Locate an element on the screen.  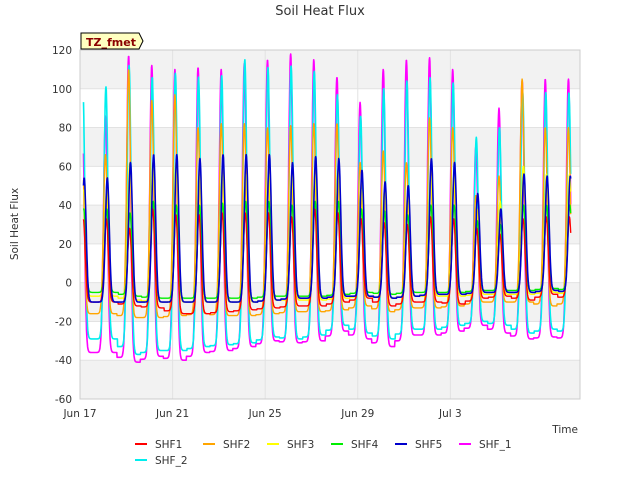
x-tick-label: Jul 3 is located at coordinates (450, 414).